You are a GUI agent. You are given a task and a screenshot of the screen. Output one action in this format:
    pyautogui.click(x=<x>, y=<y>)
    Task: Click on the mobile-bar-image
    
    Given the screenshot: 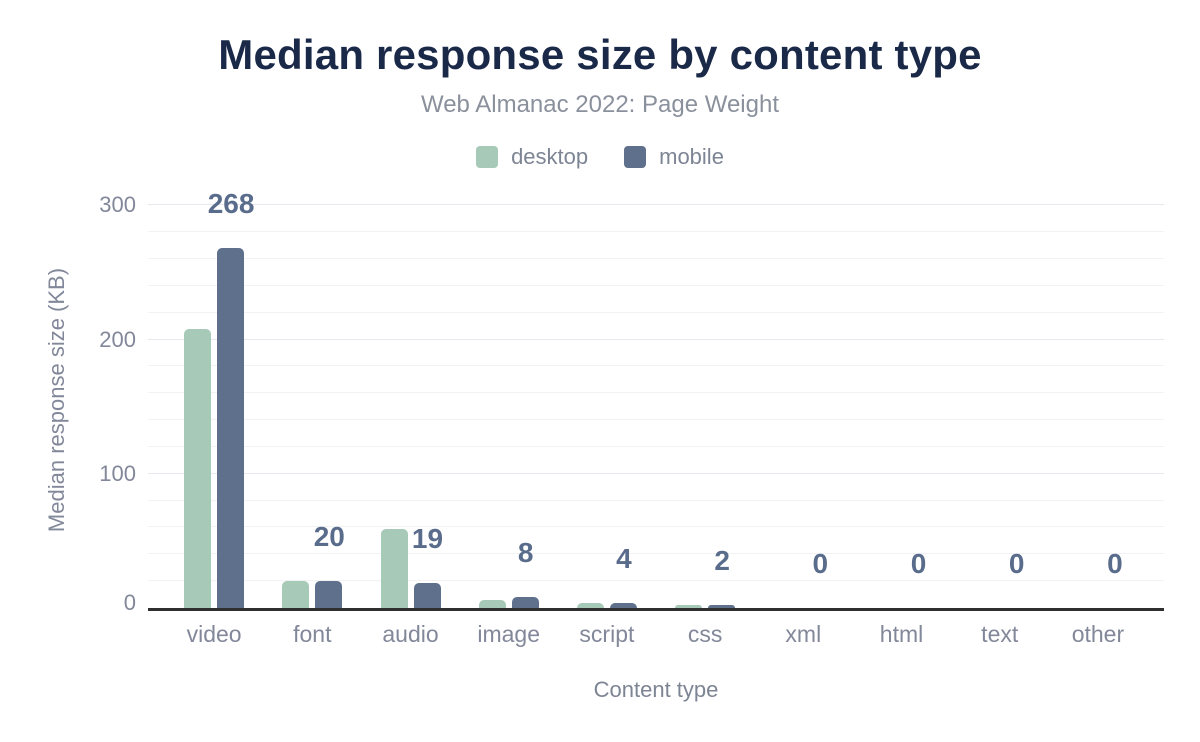 What is the action you would take?
    pyautogui.click(x=525, y=602)
    